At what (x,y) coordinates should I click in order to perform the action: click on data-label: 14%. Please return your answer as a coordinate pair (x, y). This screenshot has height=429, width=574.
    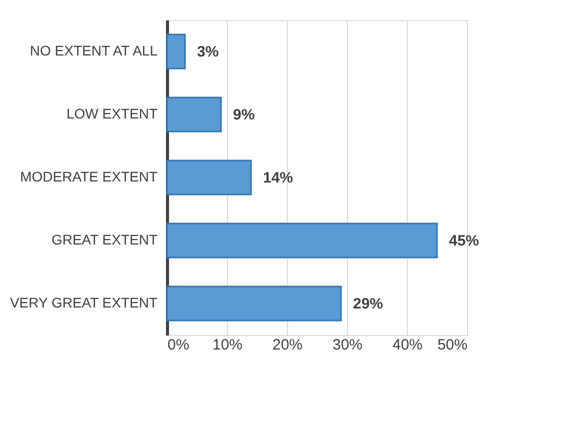
    Looking at the image, I should click on (278, 178).